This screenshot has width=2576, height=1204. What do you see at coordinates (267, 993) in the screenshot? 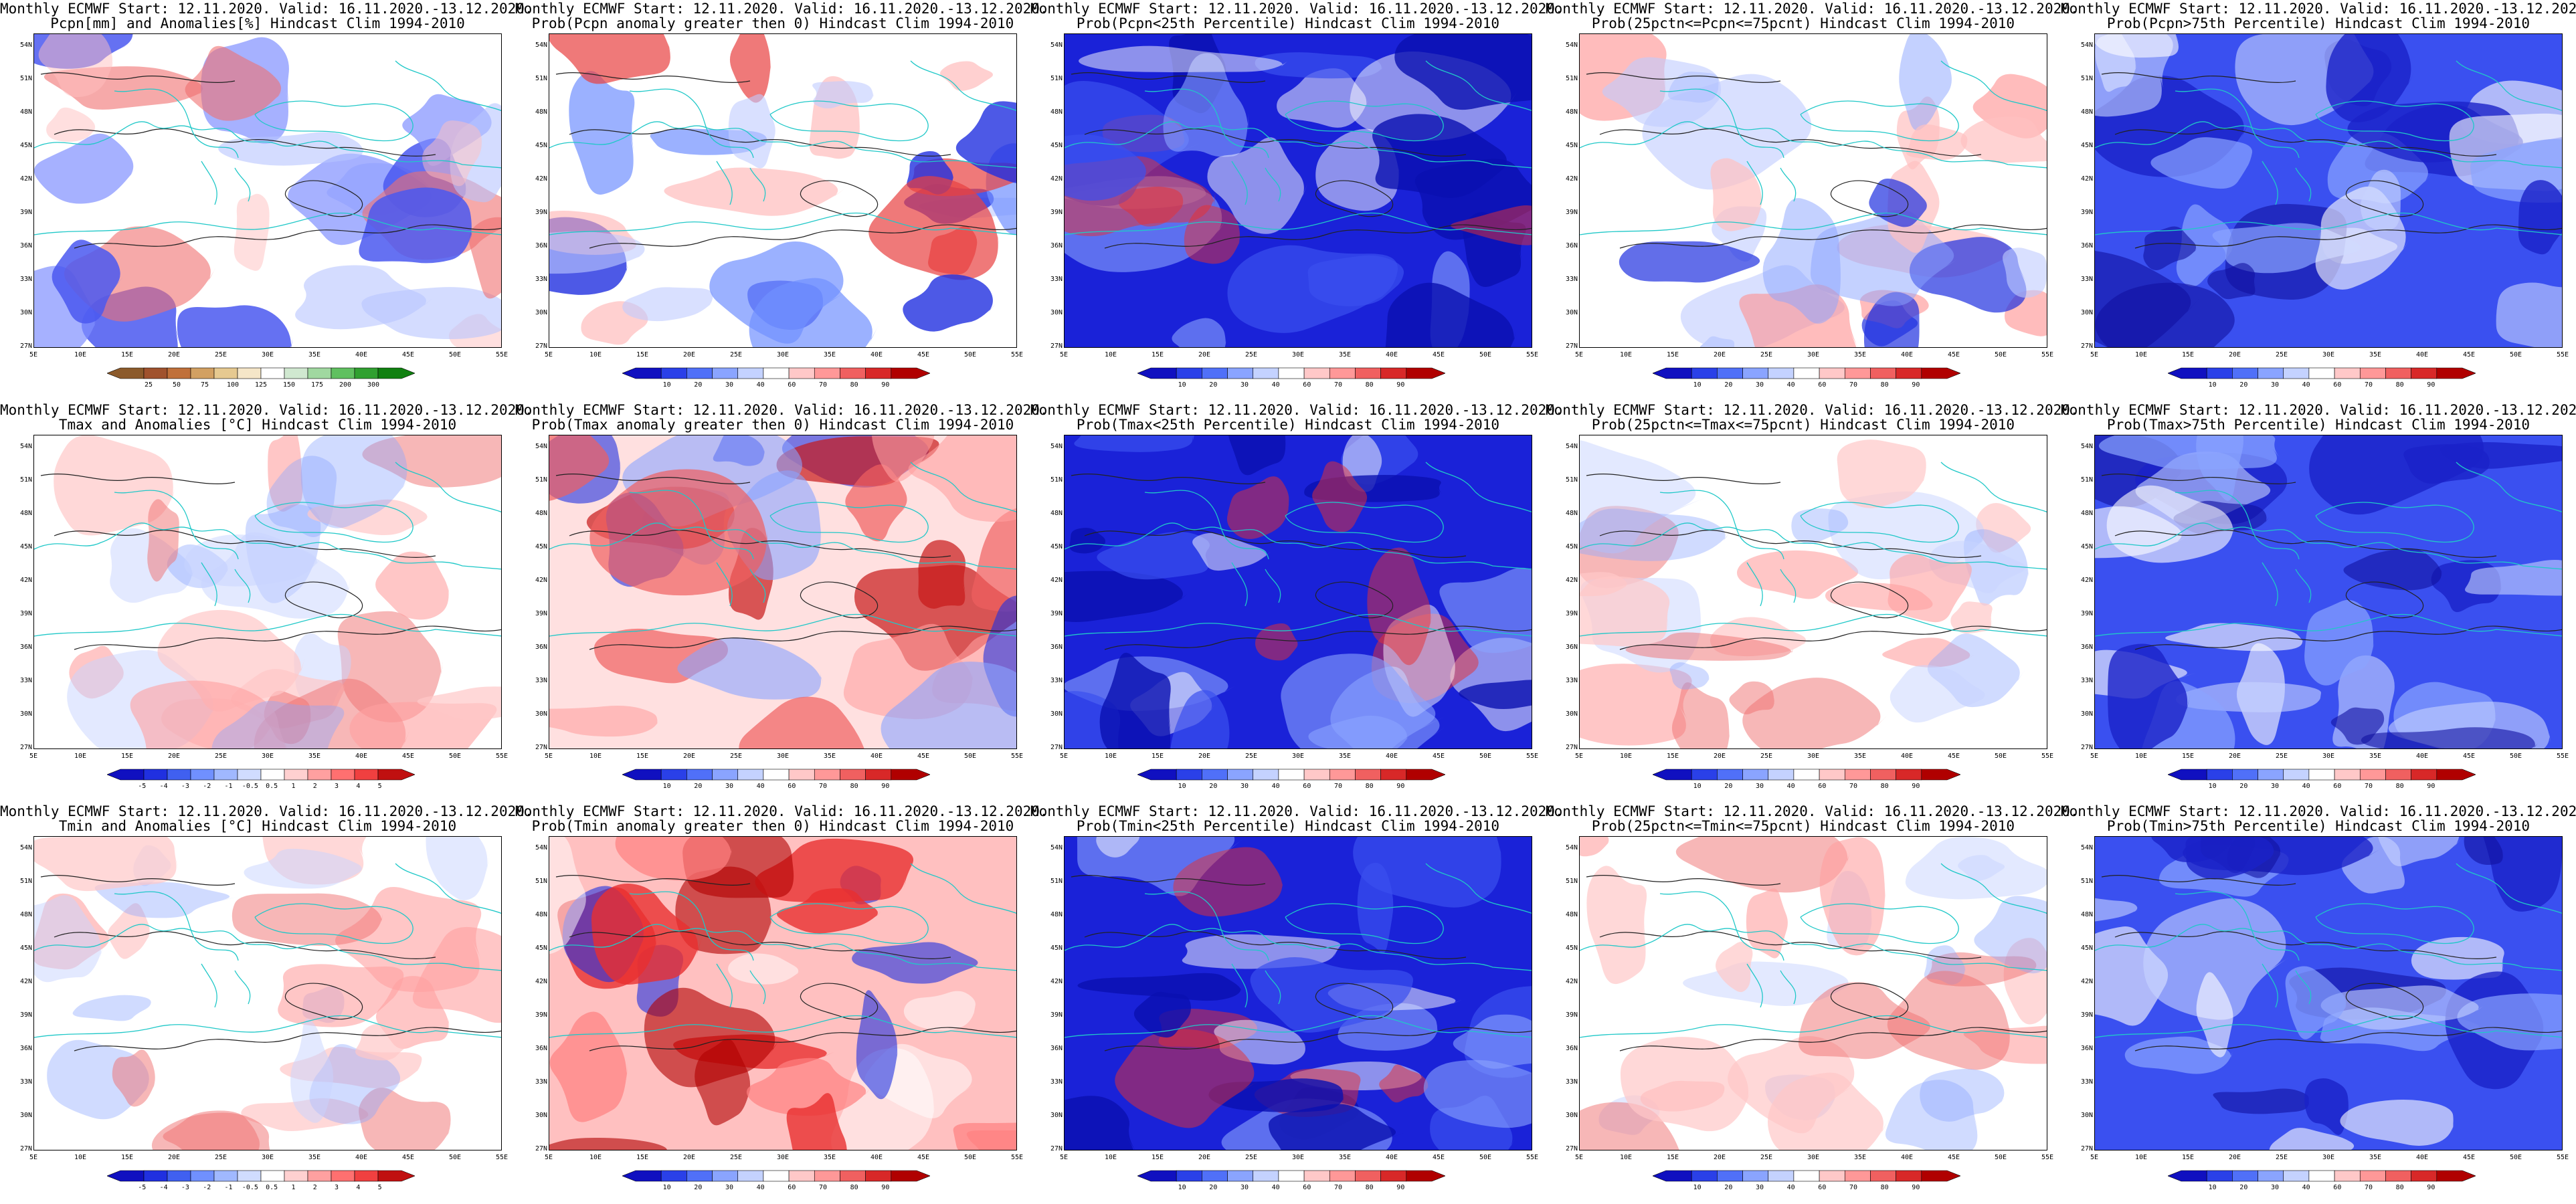
I see `map-plot-area` at bounding box center [267, 993].